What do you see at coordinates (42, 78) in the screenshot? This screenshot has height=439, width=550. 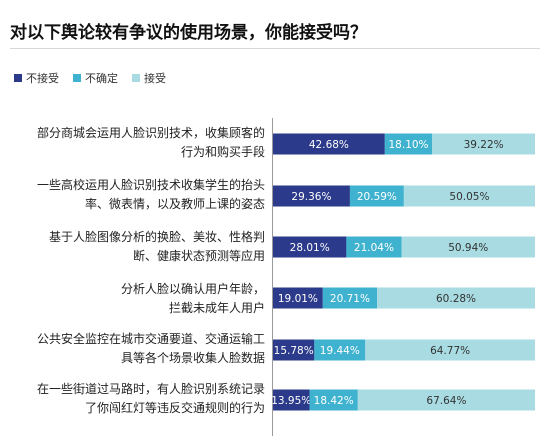 I see `legend-label-not-accept: 不接受` at bounding box center [42, 78].